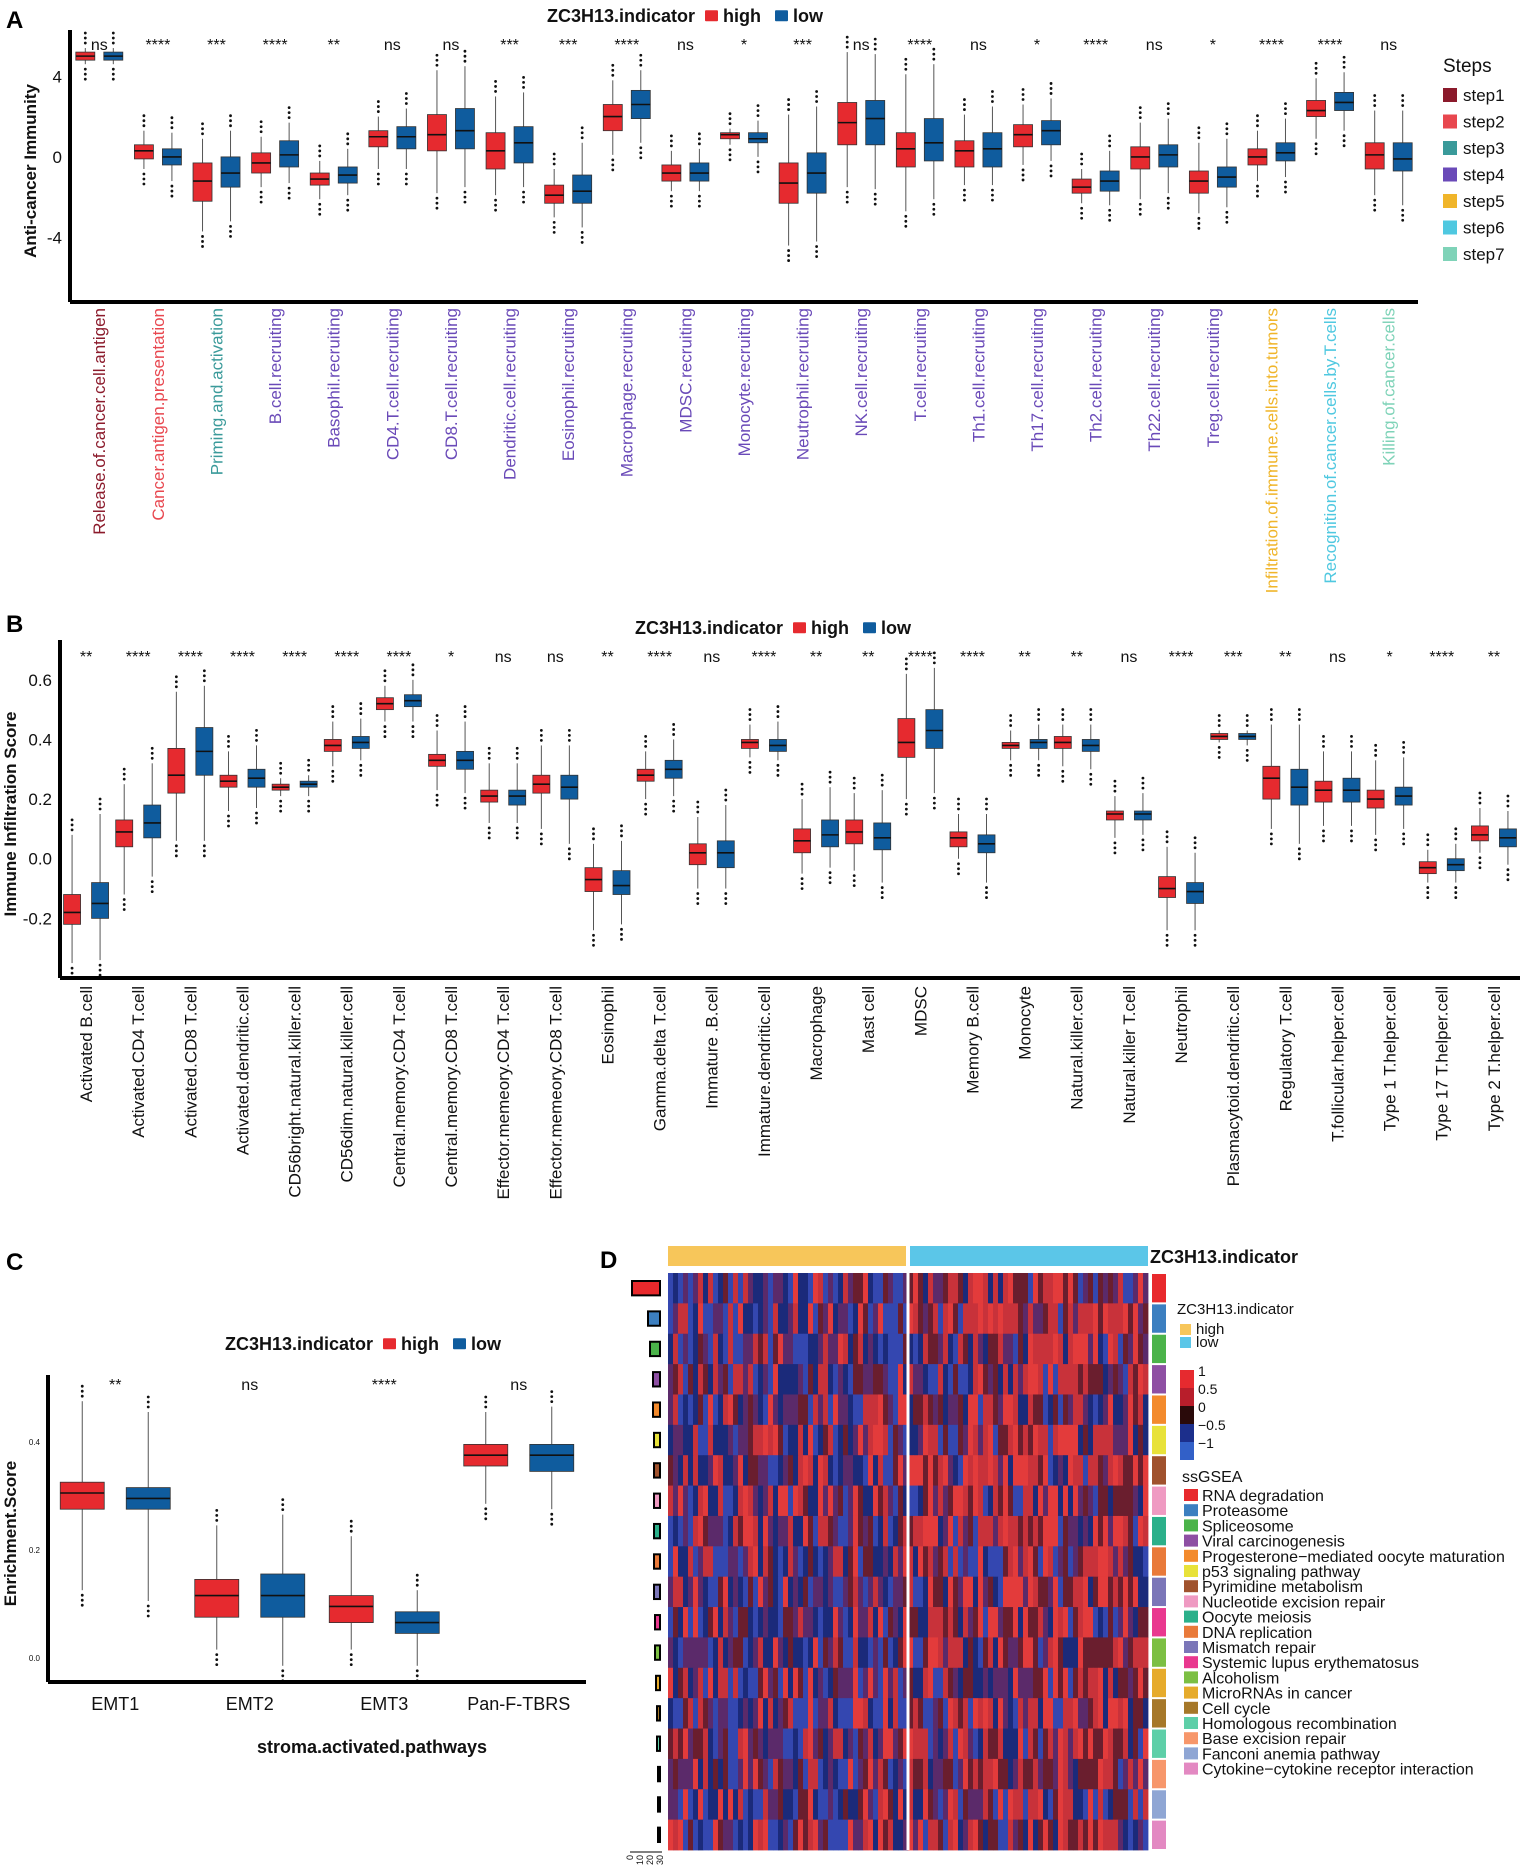 This screenshot has width=1533, height=1868. I want to click on panel-label-a: A, so click(14, 20).